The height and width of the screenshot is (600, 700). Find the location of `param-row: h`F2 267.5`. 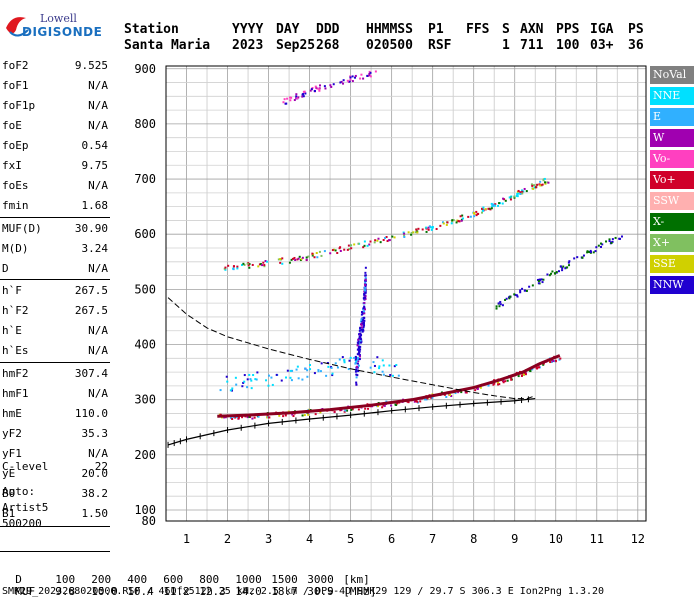

param-row: h`F2 267.5 is located at coordinates (55, 311).